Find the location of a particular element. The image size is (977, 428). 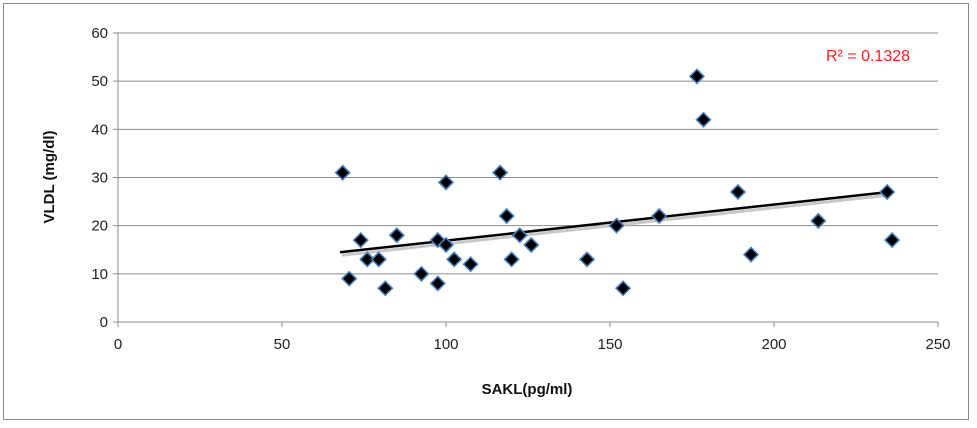

x-tick-label: 50 is located at coordinates (282, 344).